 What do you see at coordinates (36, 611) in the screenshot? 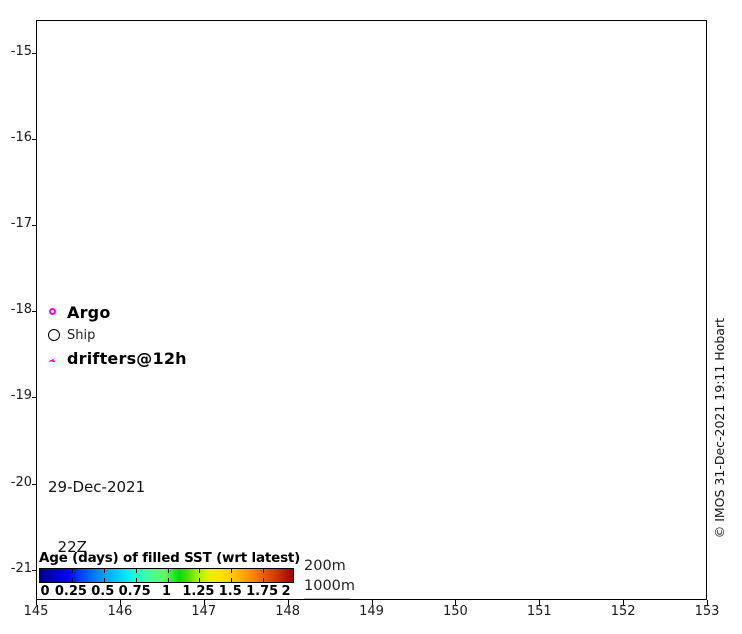
I see `x-tick-label-0: 145` at bounding box center [36, 611].